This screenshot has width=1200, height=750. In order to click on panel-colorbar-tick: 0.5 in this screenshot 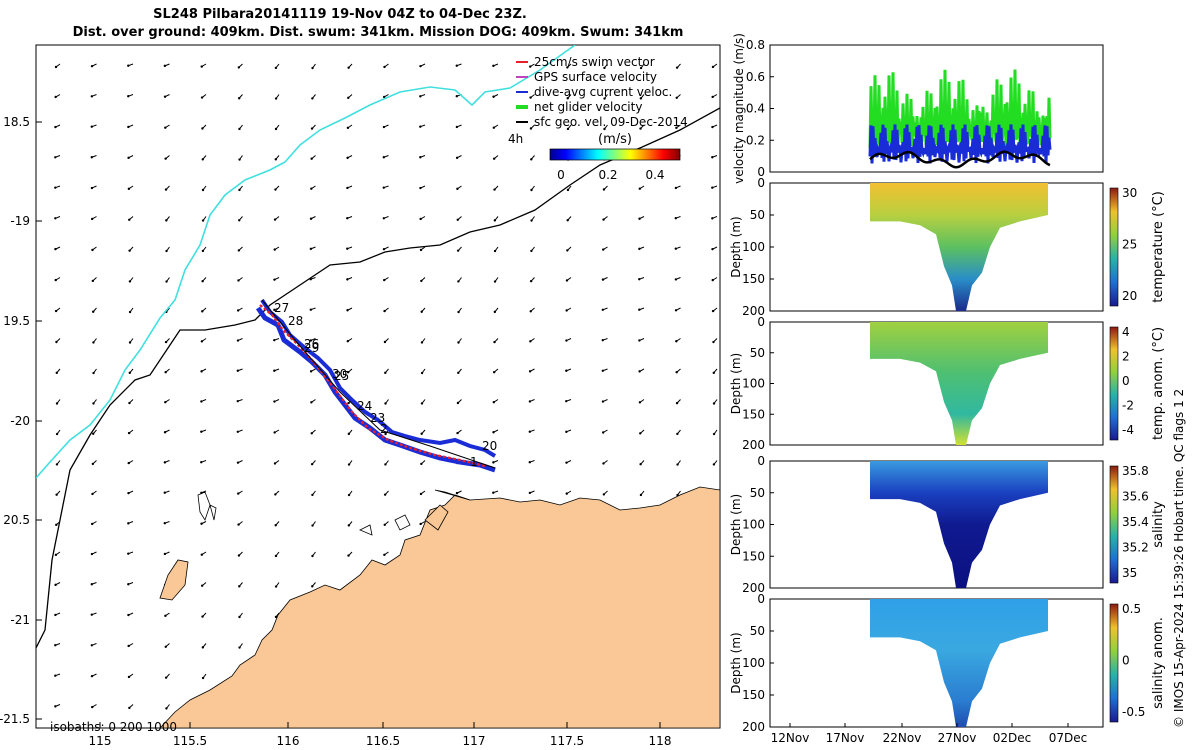, I will do `click(1131, 609)`.